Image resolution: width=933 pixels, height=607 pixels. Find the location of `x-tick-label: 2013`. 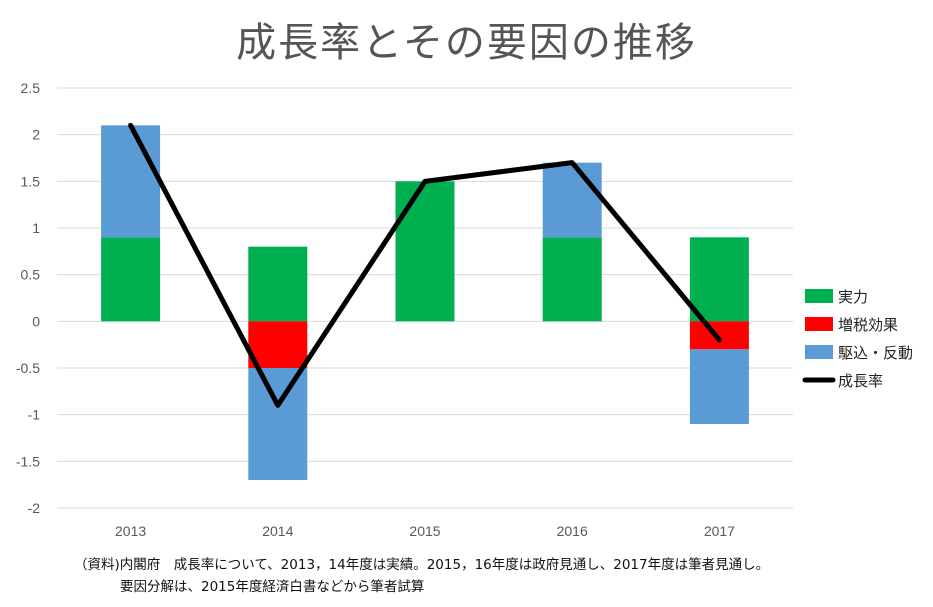

x-tick-label: 2013 is located at coordinates (130, 531).